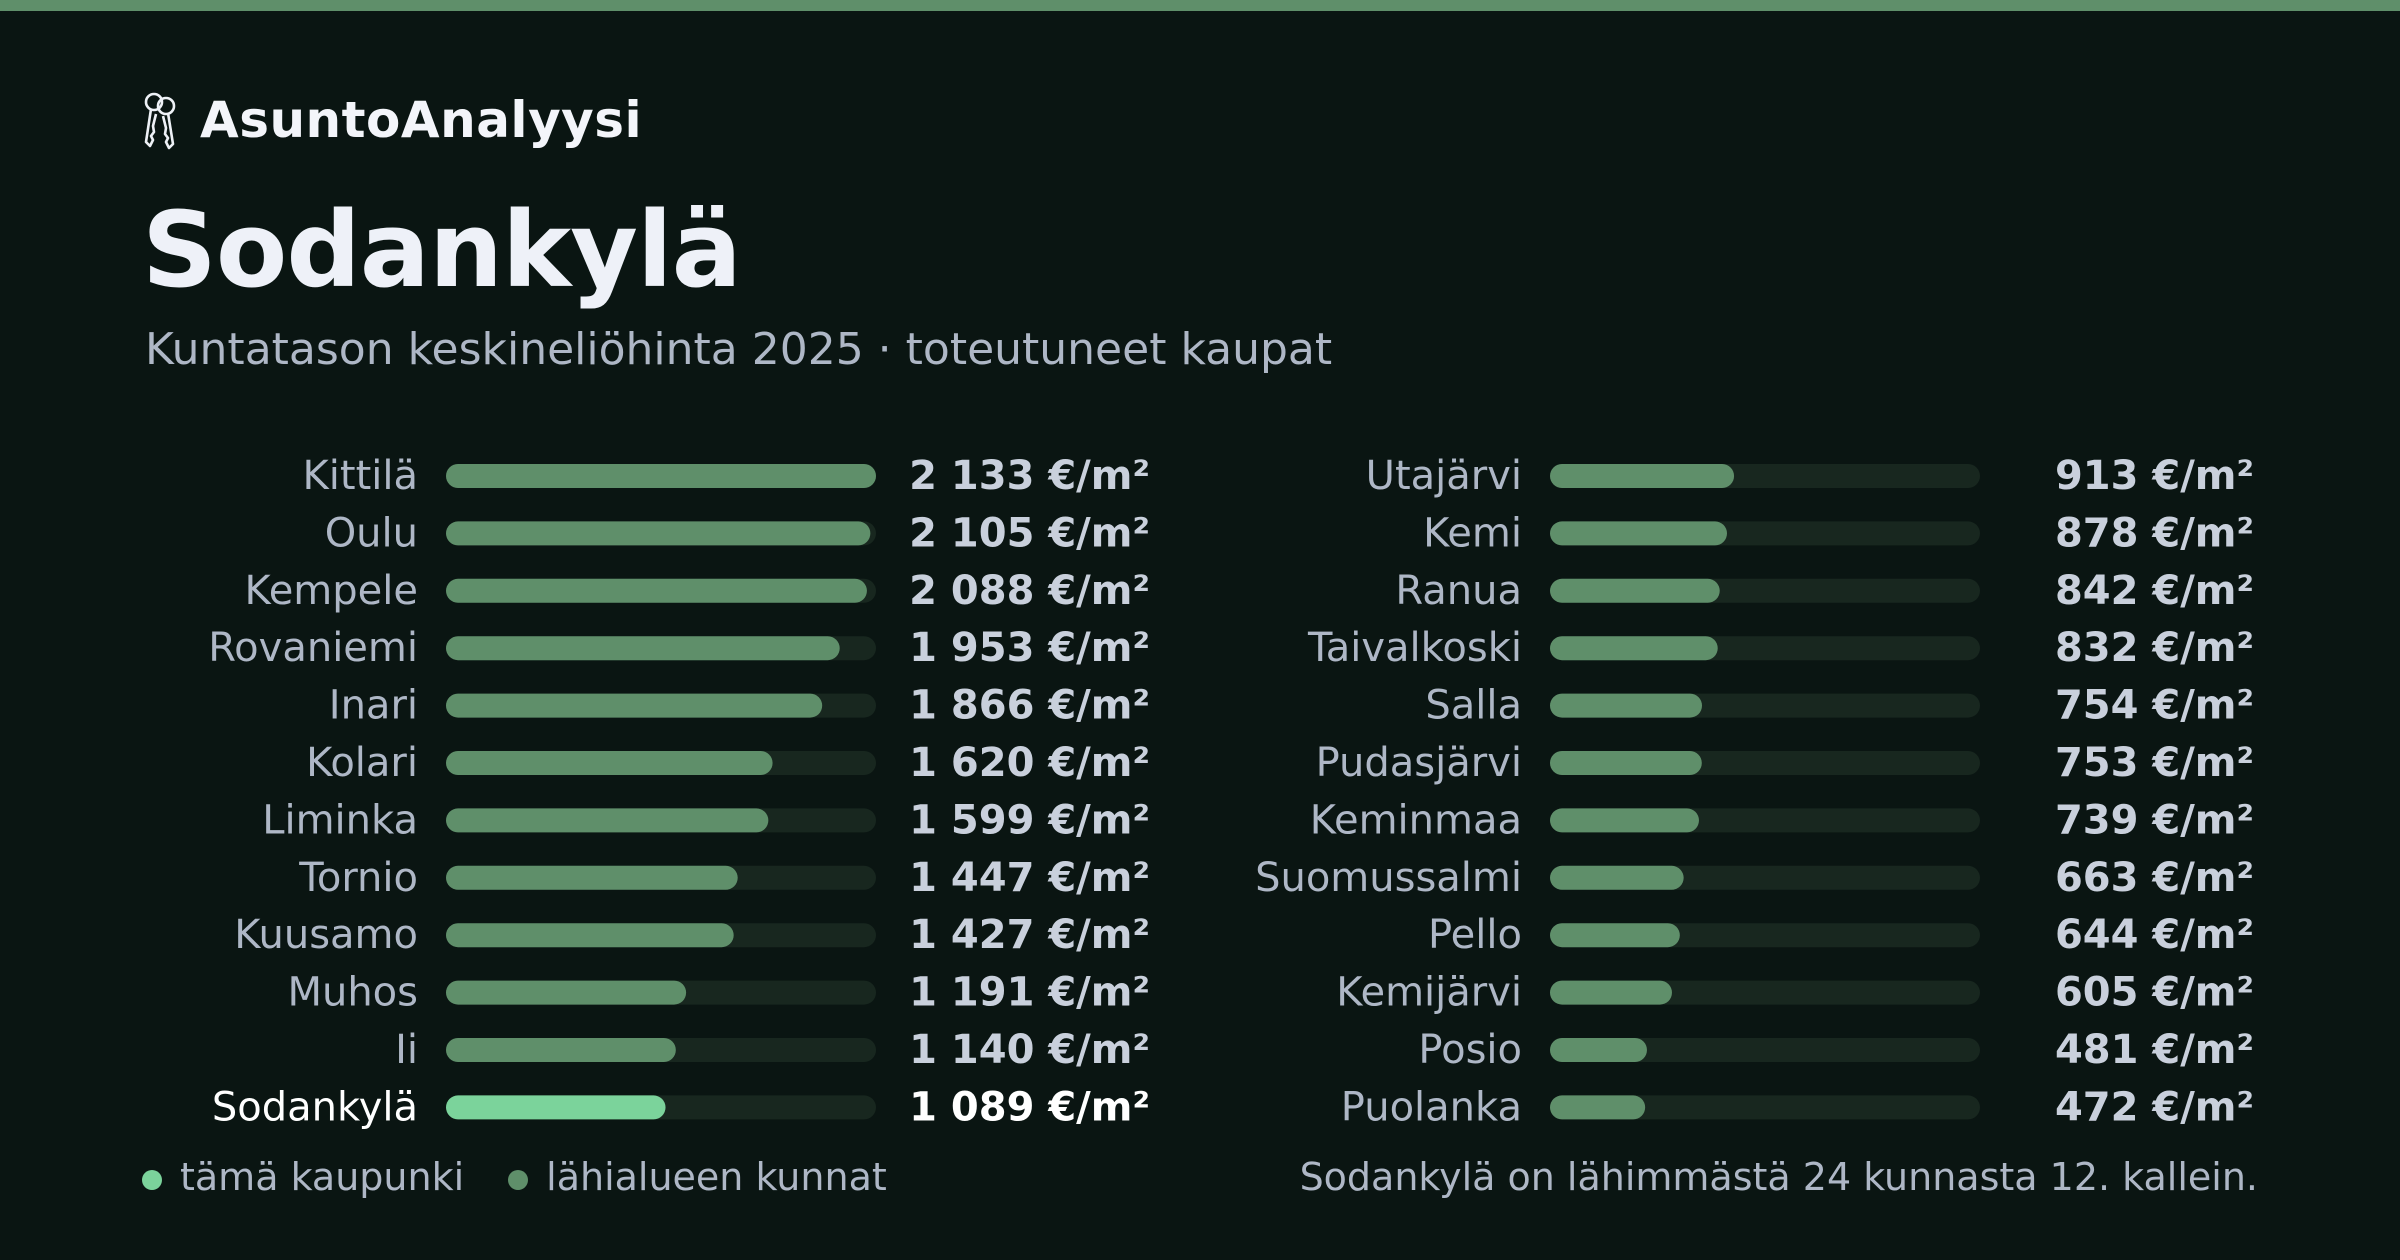  I want to click on top-accent-bar, so click(1200, 5).